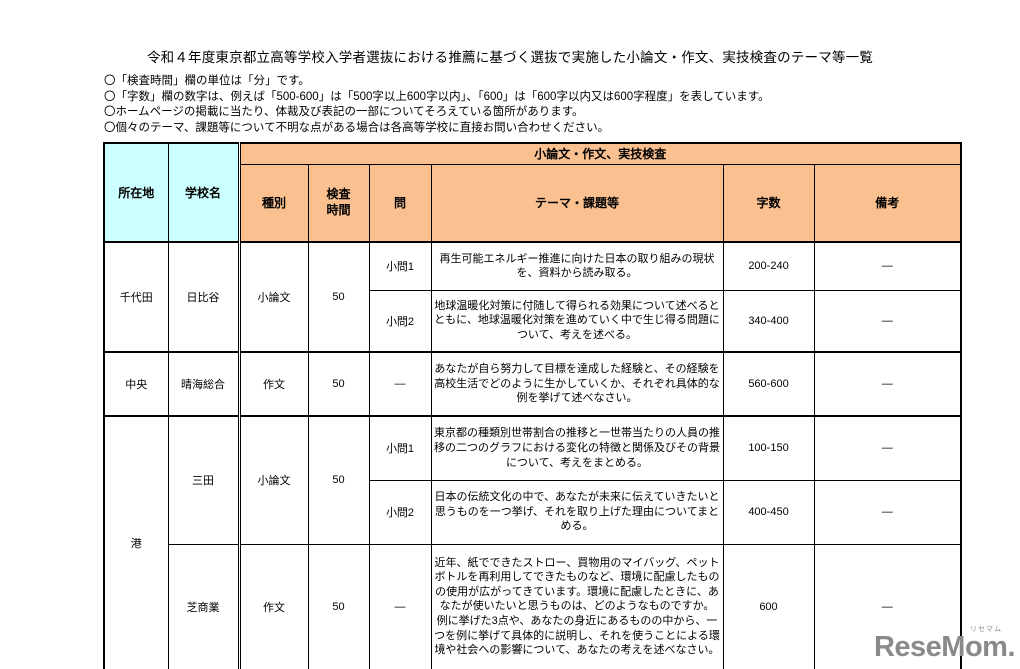 The image size is (1020, 669). I want to click on col-header-theme: テーマ・課題等, so click(577, 203).